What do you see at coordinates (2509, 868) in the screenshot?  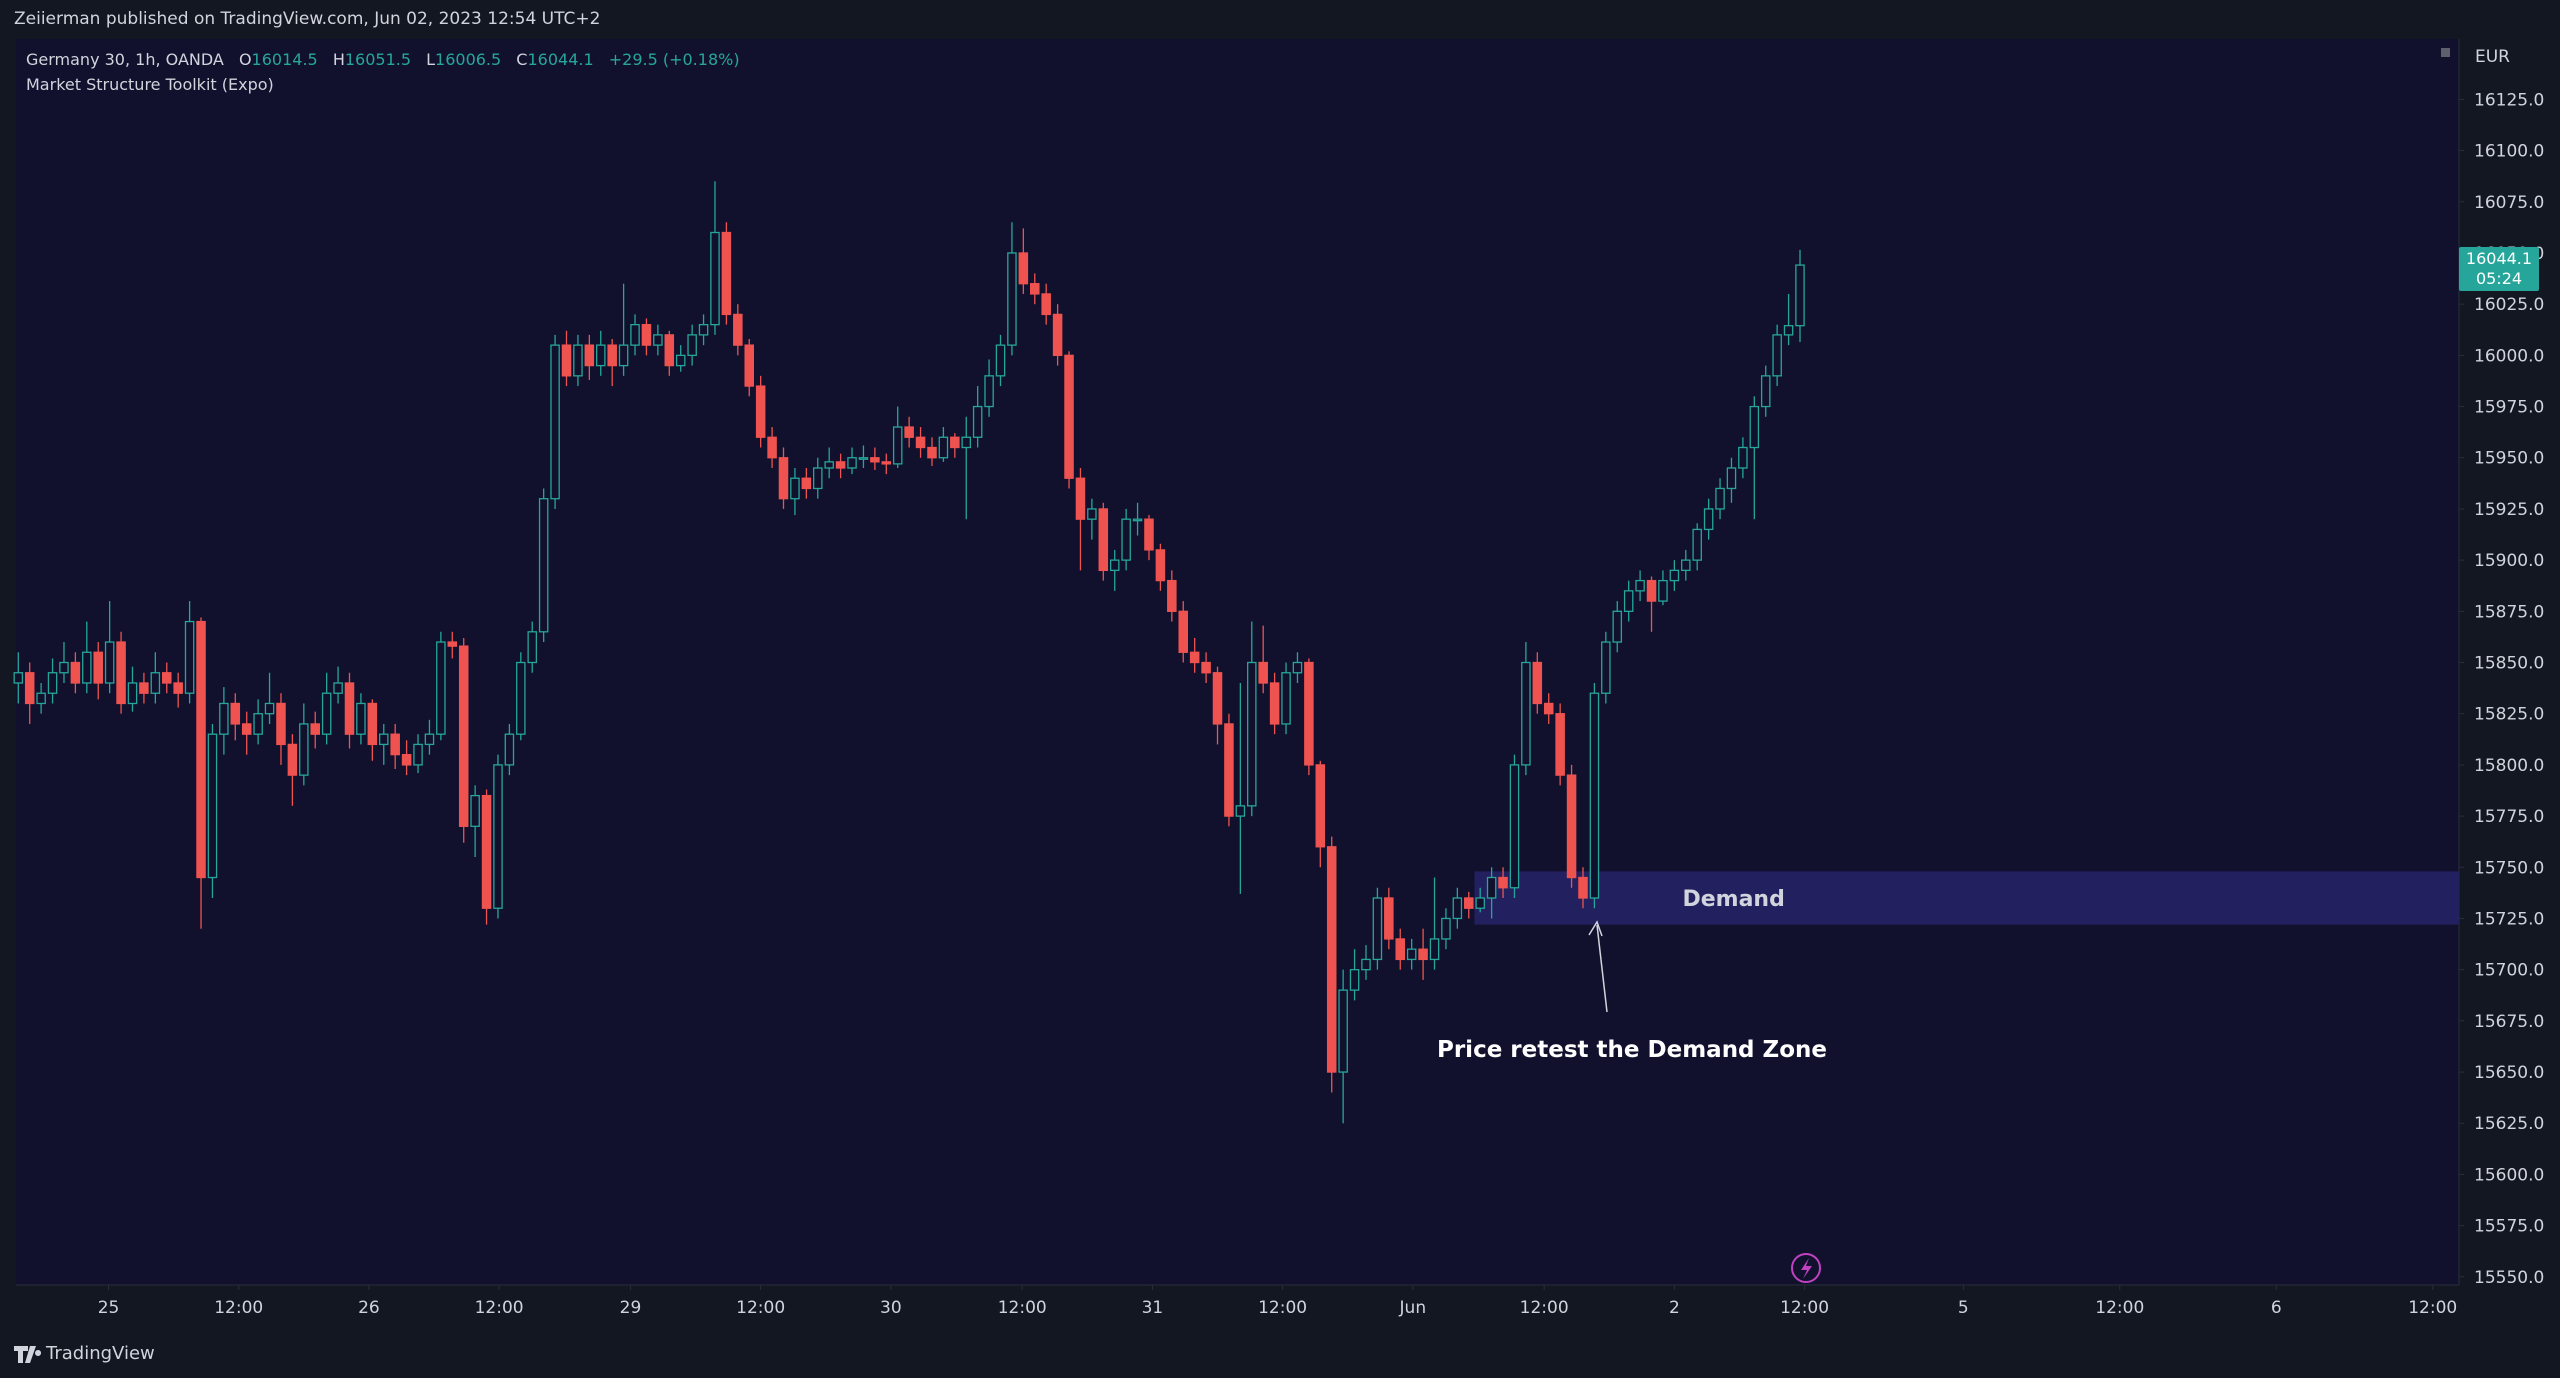 I see `y-tick-label: 15750.0` at bounding box center [2509, 868].